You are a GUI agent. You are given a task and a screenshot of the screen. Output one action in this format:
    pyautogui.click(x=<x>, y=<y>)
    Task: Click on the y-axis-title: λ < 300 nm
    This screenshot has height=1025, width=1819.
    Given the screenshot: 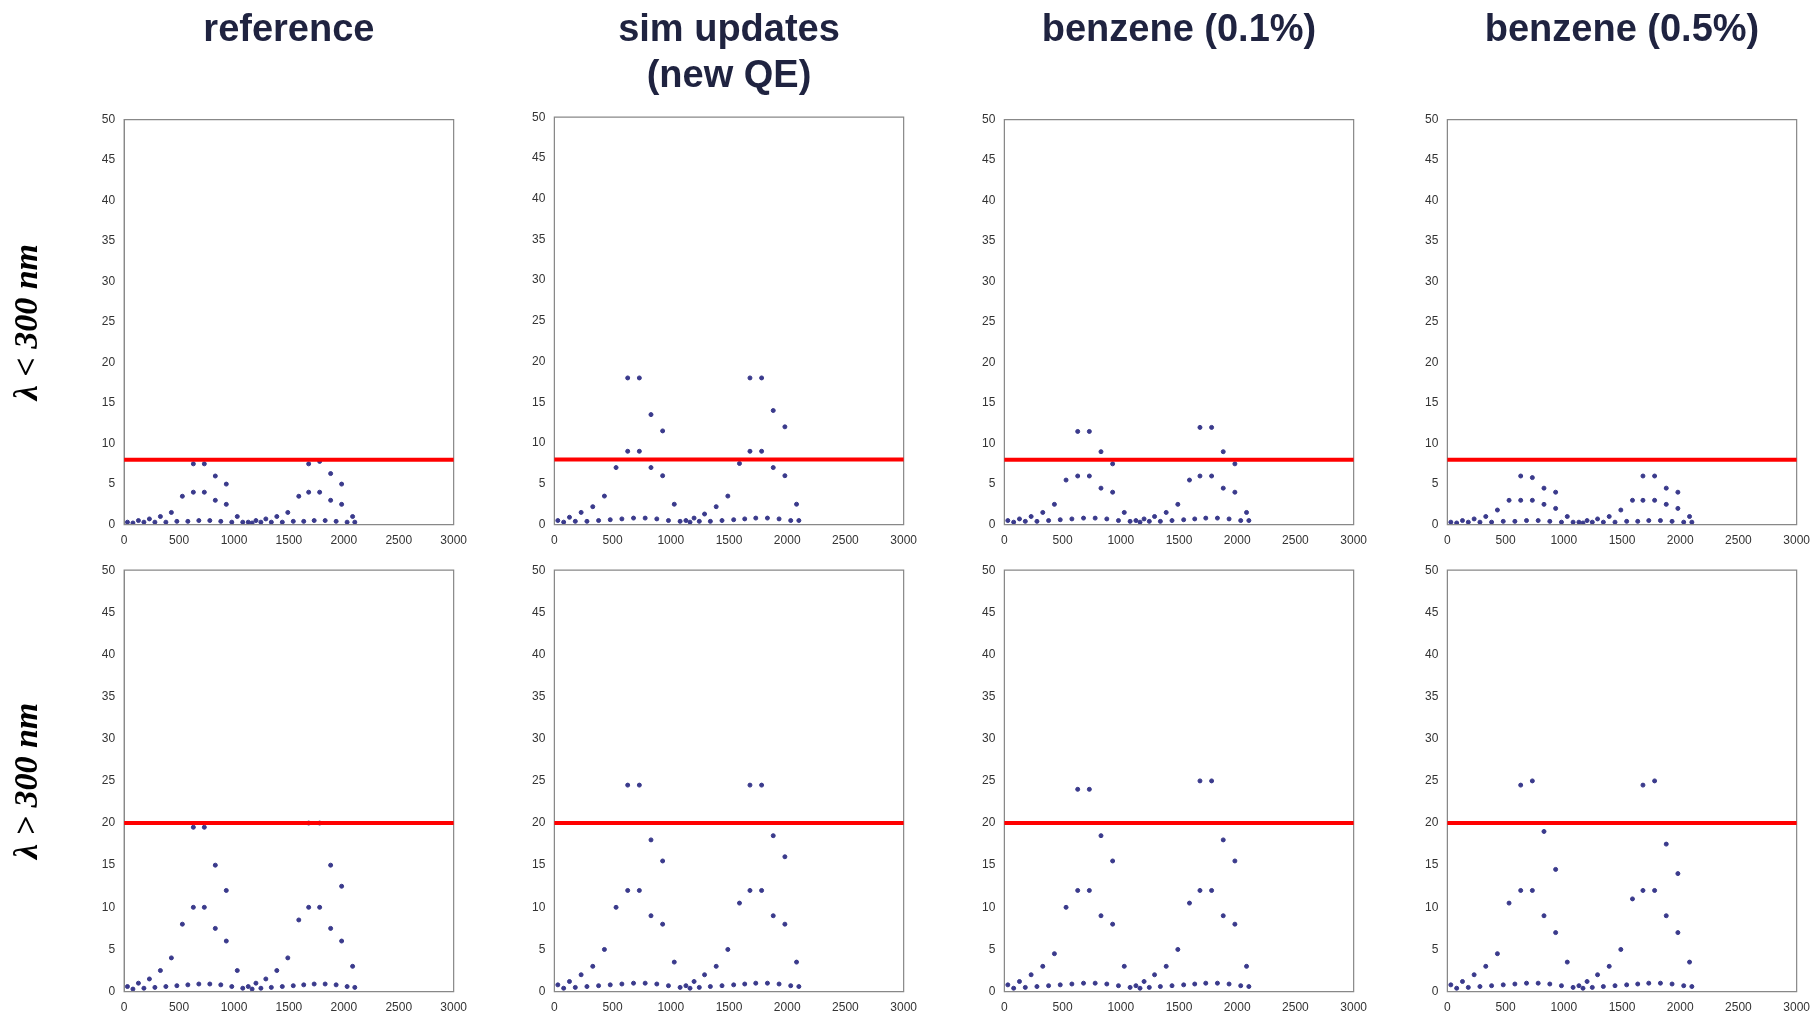 What is the action you would take?
    pyautogui.click(x=26, y=323)
    